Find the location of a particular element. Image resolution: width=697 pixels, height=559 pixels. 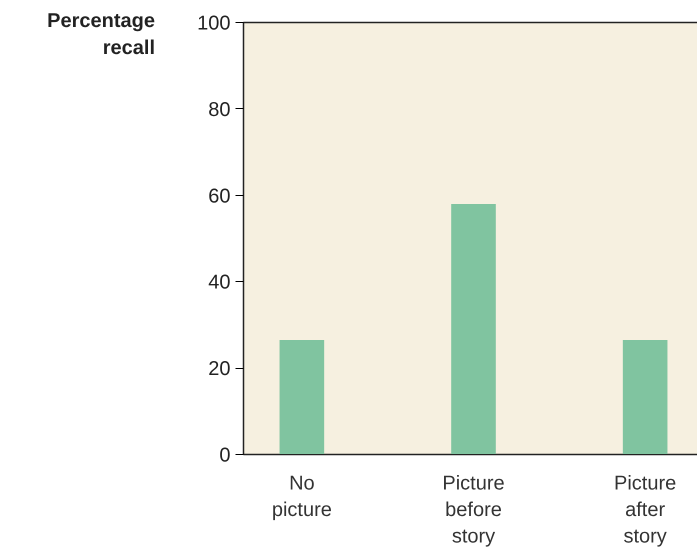

x-tick-label: Picture after story is located at coordinates (645, 510).